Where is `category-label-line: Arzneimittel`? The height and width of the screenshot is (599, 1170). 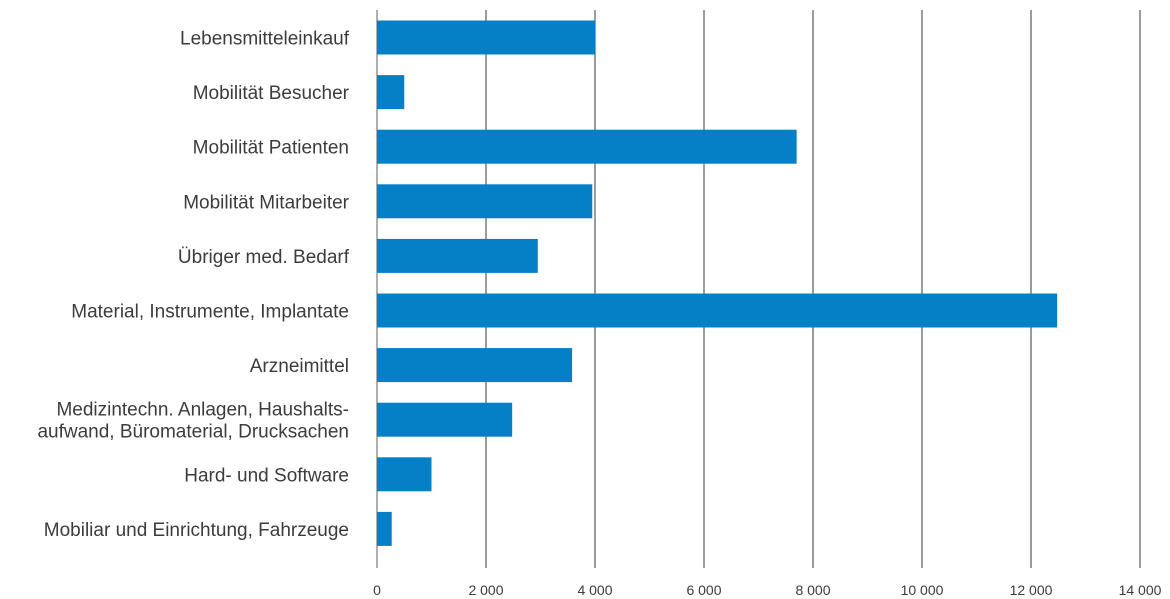
category-label-line: Arzneimittel is located at coordinates (299, 366).